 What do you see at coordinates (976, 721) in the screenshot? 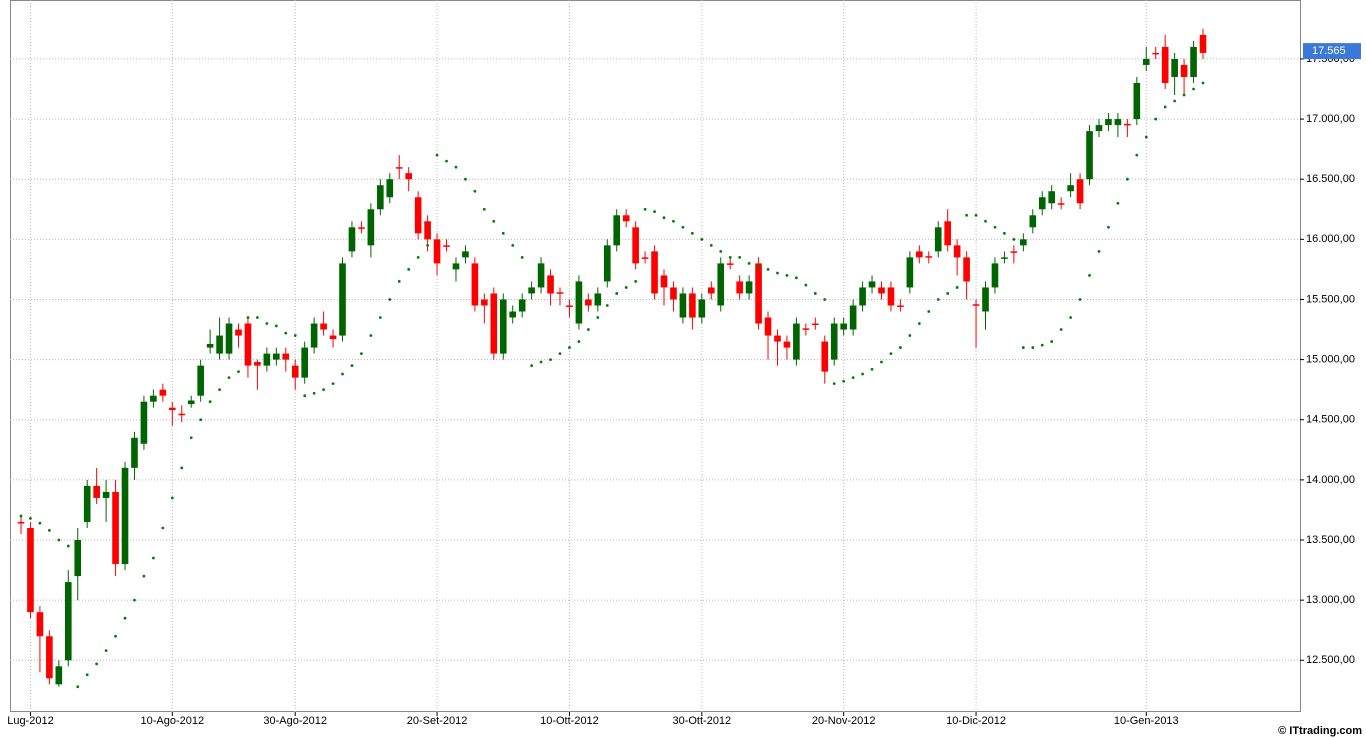
I see `x-tick-label: 10-Dic-2012` at bounding box center [976, 721].